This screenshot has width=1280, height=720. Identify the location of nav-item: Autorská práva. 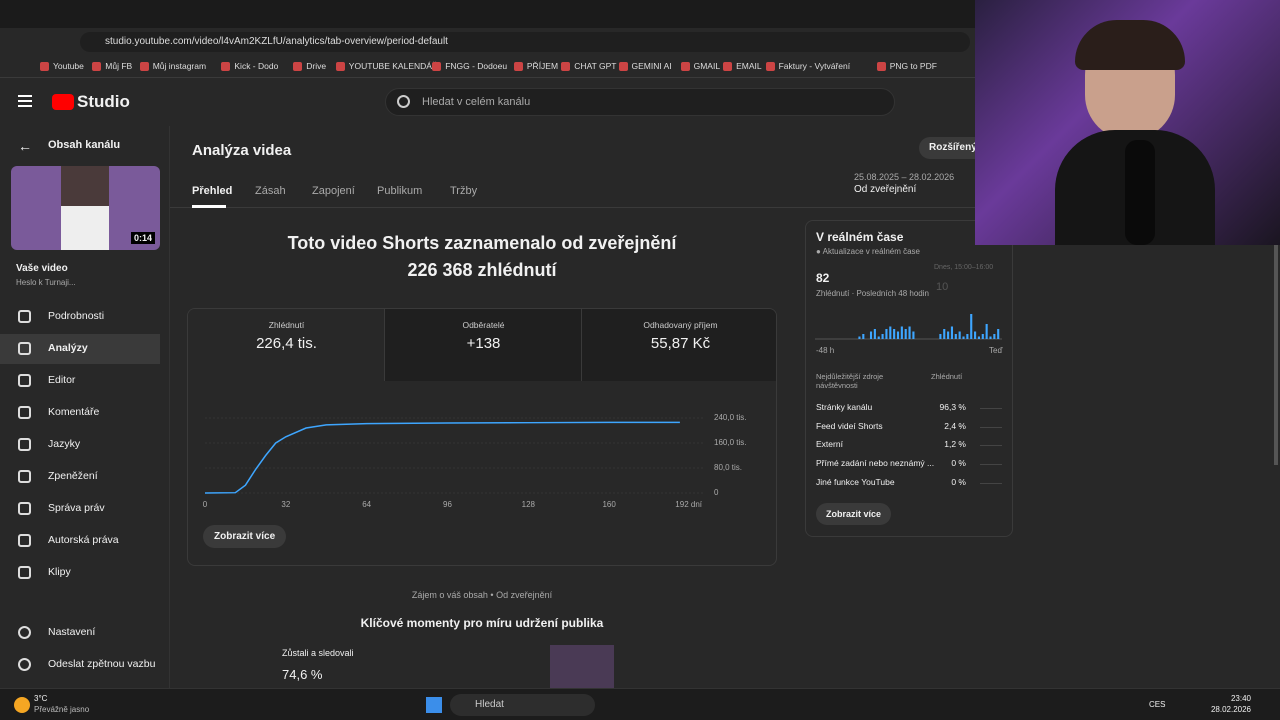
(83, 540).